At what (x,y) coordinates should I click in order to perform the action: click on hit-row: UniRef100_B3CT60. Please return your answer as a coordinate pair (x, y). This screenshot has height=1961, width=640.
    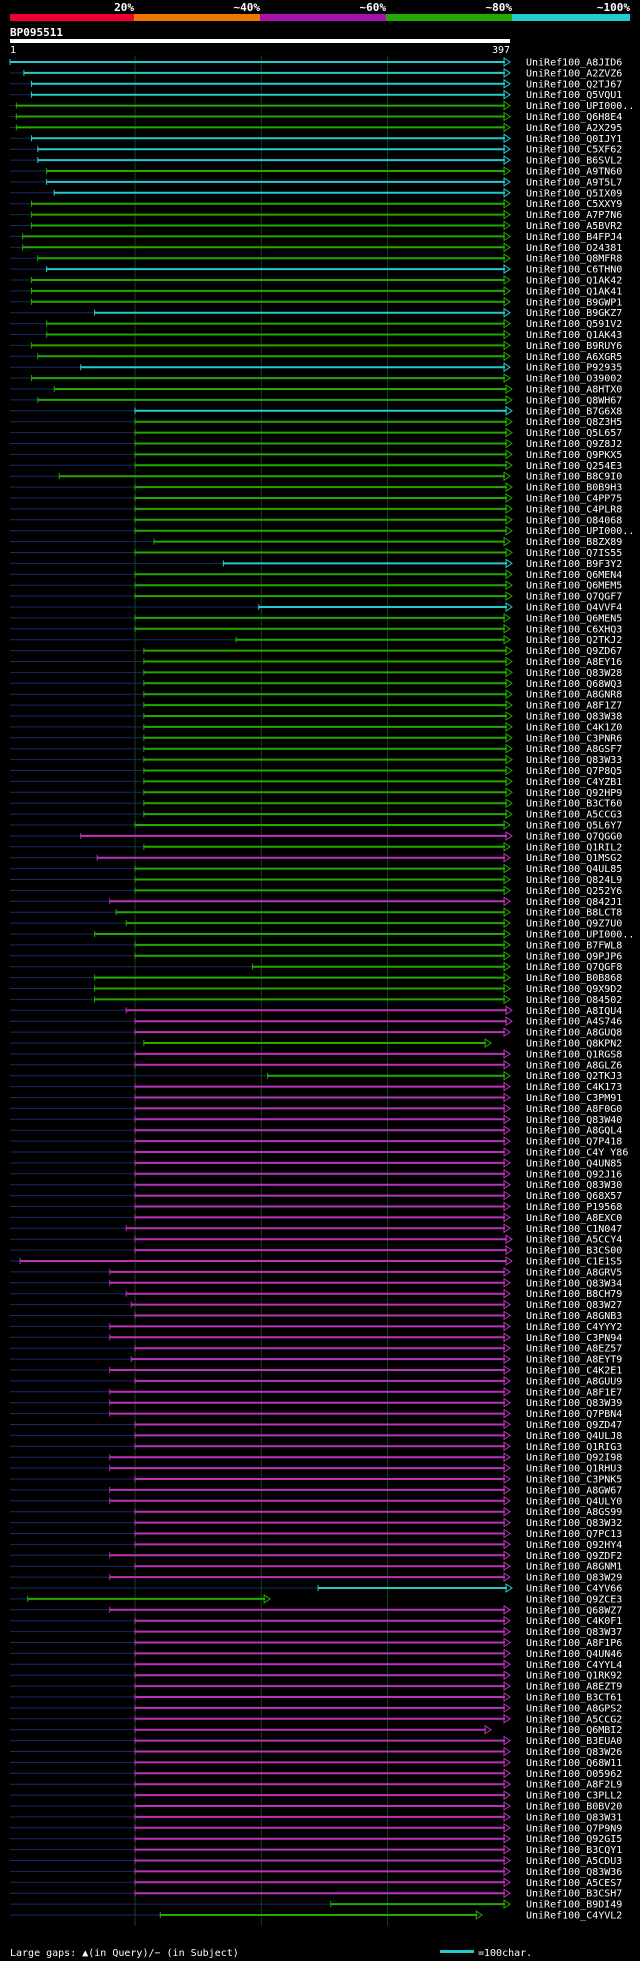
    Looking at the image, I should click on (316, 804).